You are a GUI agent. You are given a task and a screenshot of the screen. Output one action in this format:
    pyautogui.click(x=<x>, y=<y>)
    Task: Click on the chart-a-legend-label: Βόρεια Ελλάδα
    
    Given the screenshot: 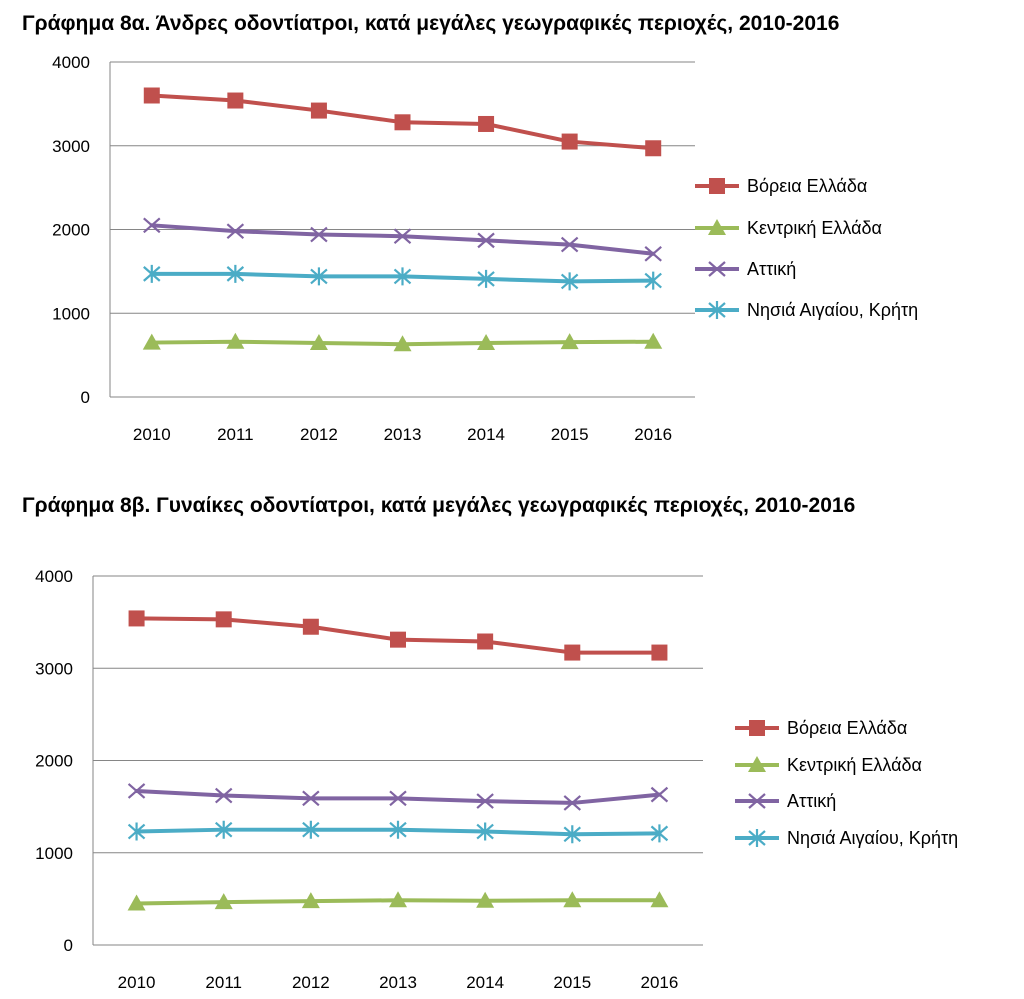 What is the action you would take?
    pyautogui.click(x=807, y=186)
    